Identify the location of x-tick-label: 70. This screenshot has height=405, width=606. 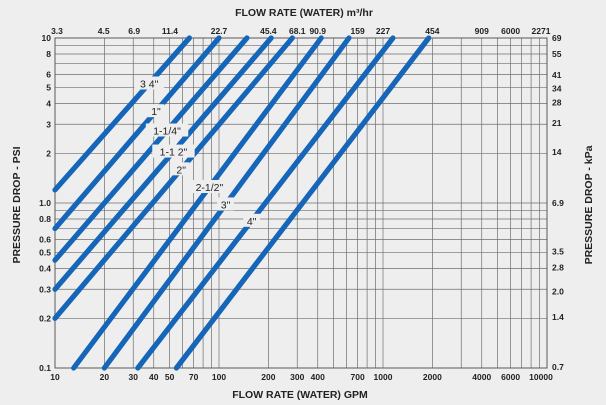
(194, 377).